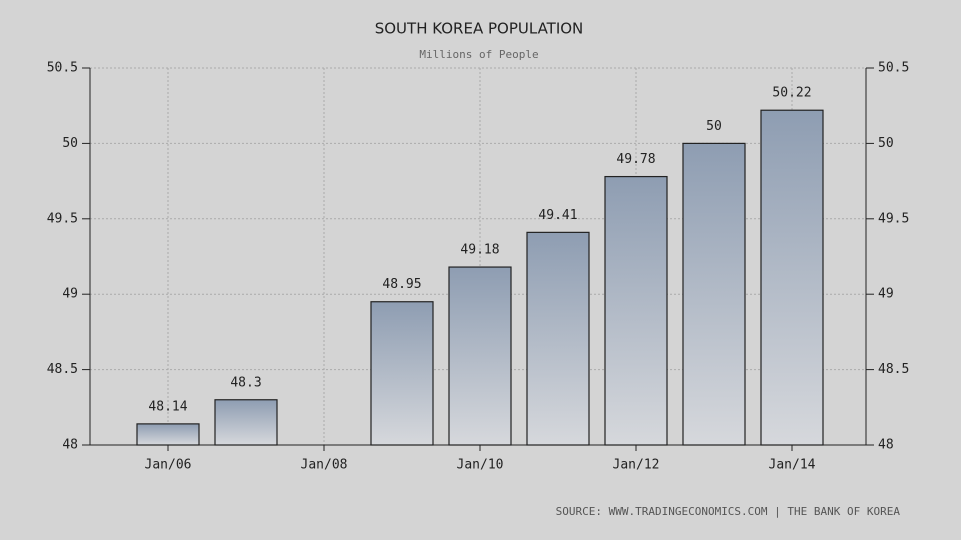 Image resolution: width=961 pixels, height=540 pixels. What do you see at coordinates (791, 93) in the screenshot?
I see `value-label: 50.22` at bounding box center [791, 93].